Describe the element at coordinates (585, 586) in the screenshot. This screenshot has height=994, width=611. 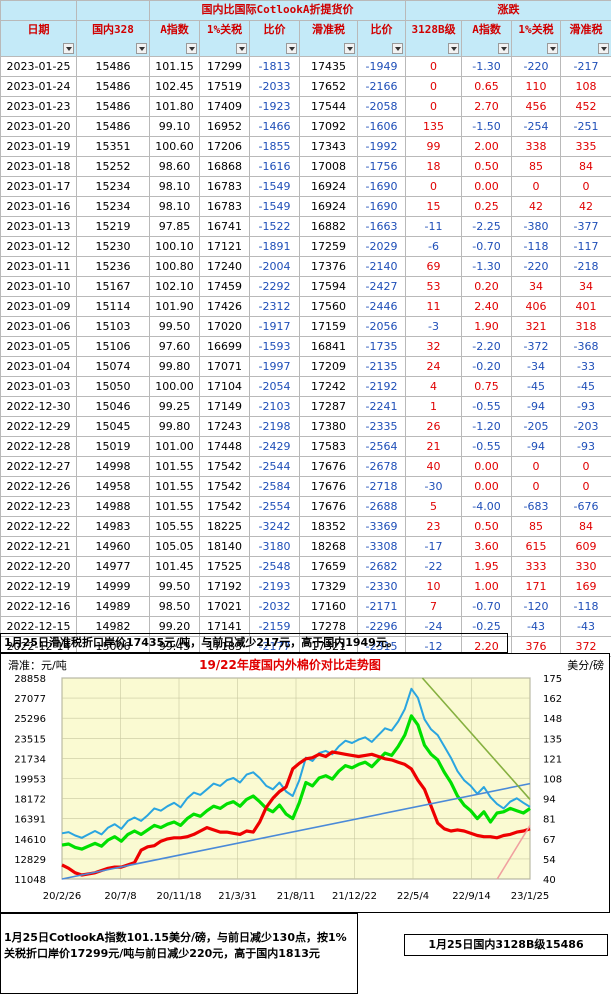
I see `table-cell: 169` at that location.